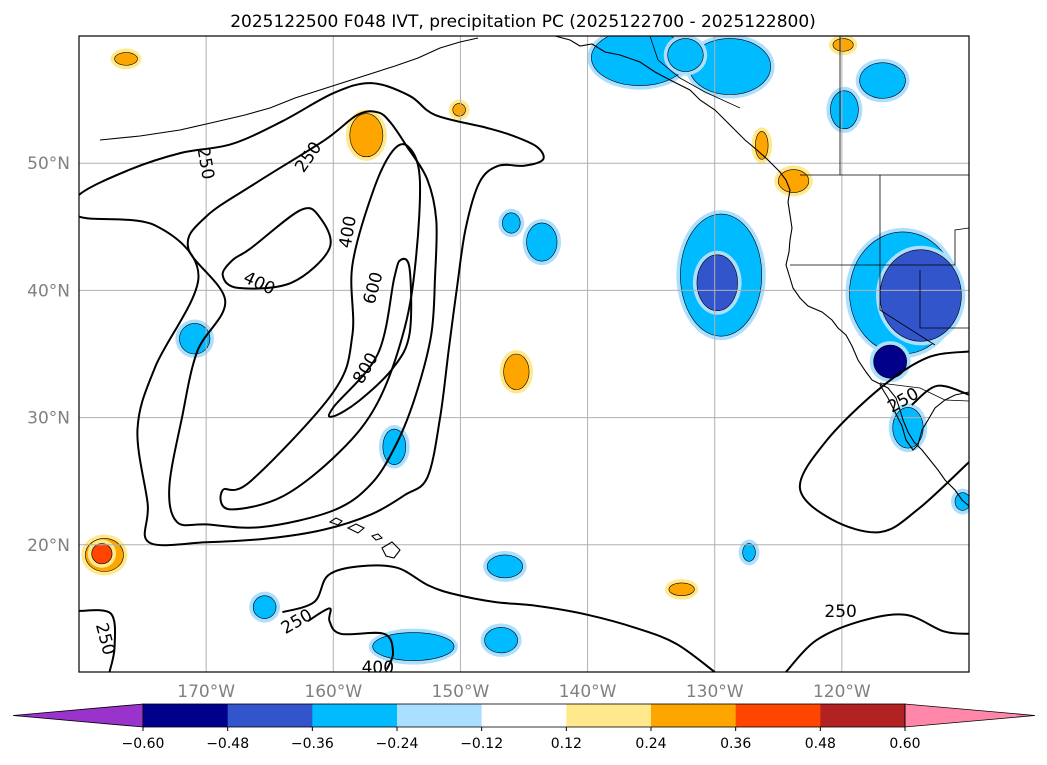  Describe the element at coordinates (715, 692) in the screenshot. I see `x-tick-label: 130°W` at that location.